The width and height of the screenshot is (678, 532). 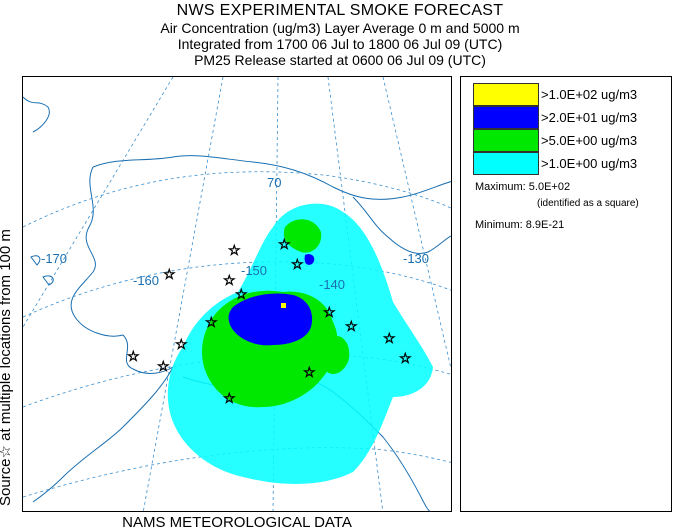 I want to click on legend-label: >5.0E+00 ug/m3, so click(x=589, y=140).